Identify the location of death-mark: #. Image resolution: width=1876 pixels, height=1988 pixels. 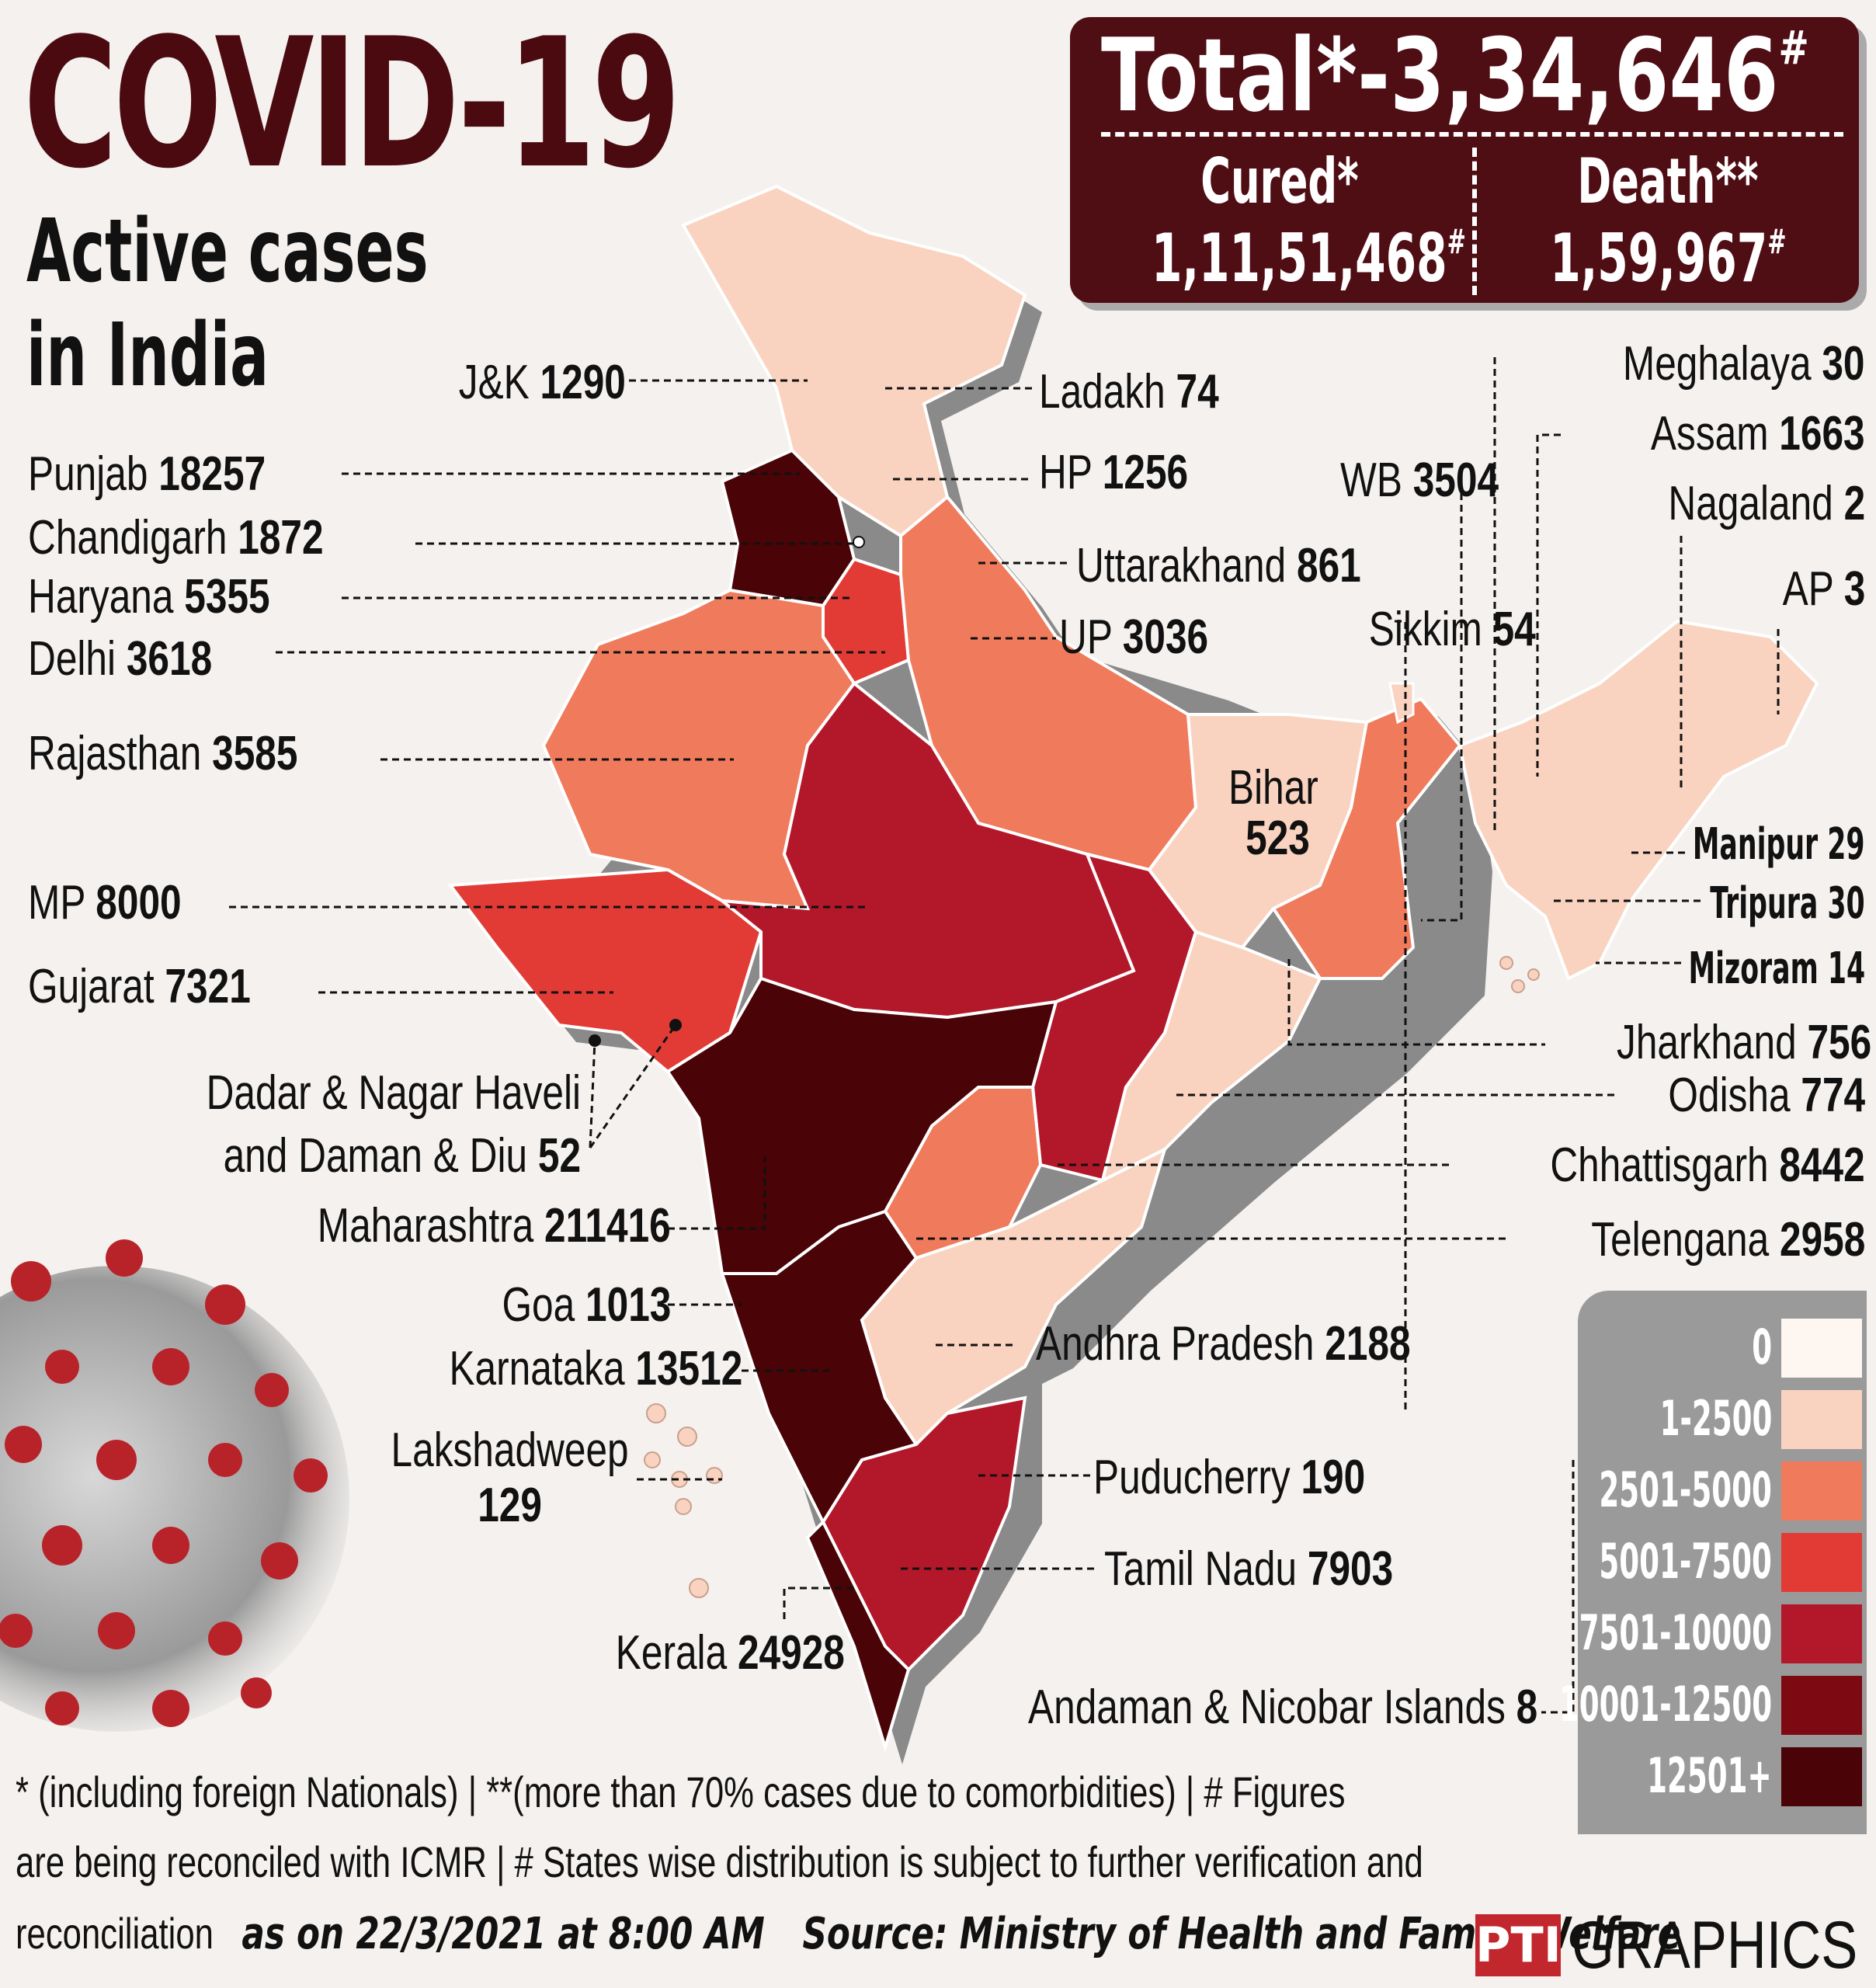
(1777, 242).